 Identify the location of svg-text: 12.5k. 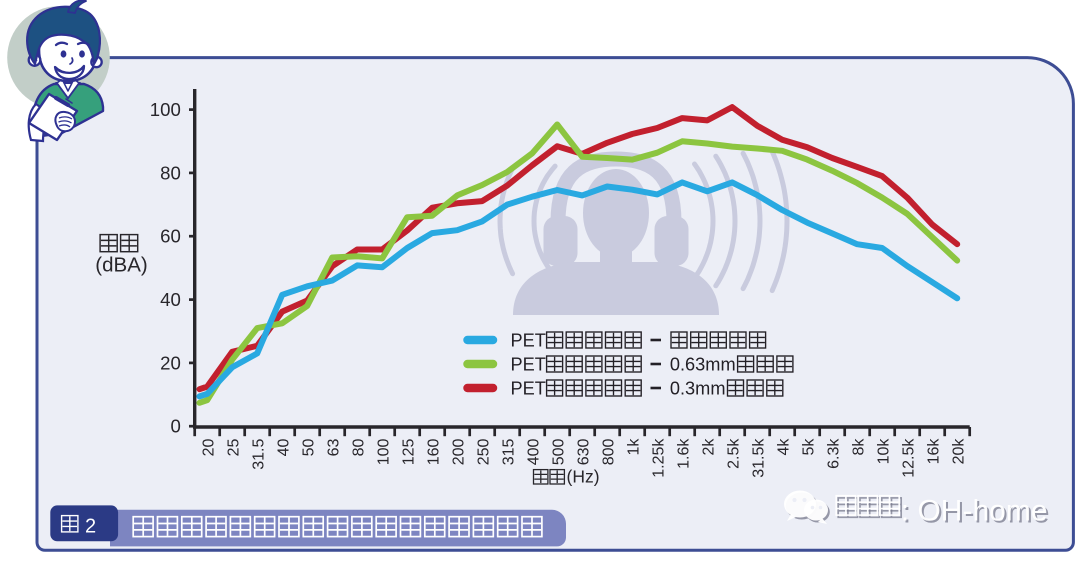
(908, 458).